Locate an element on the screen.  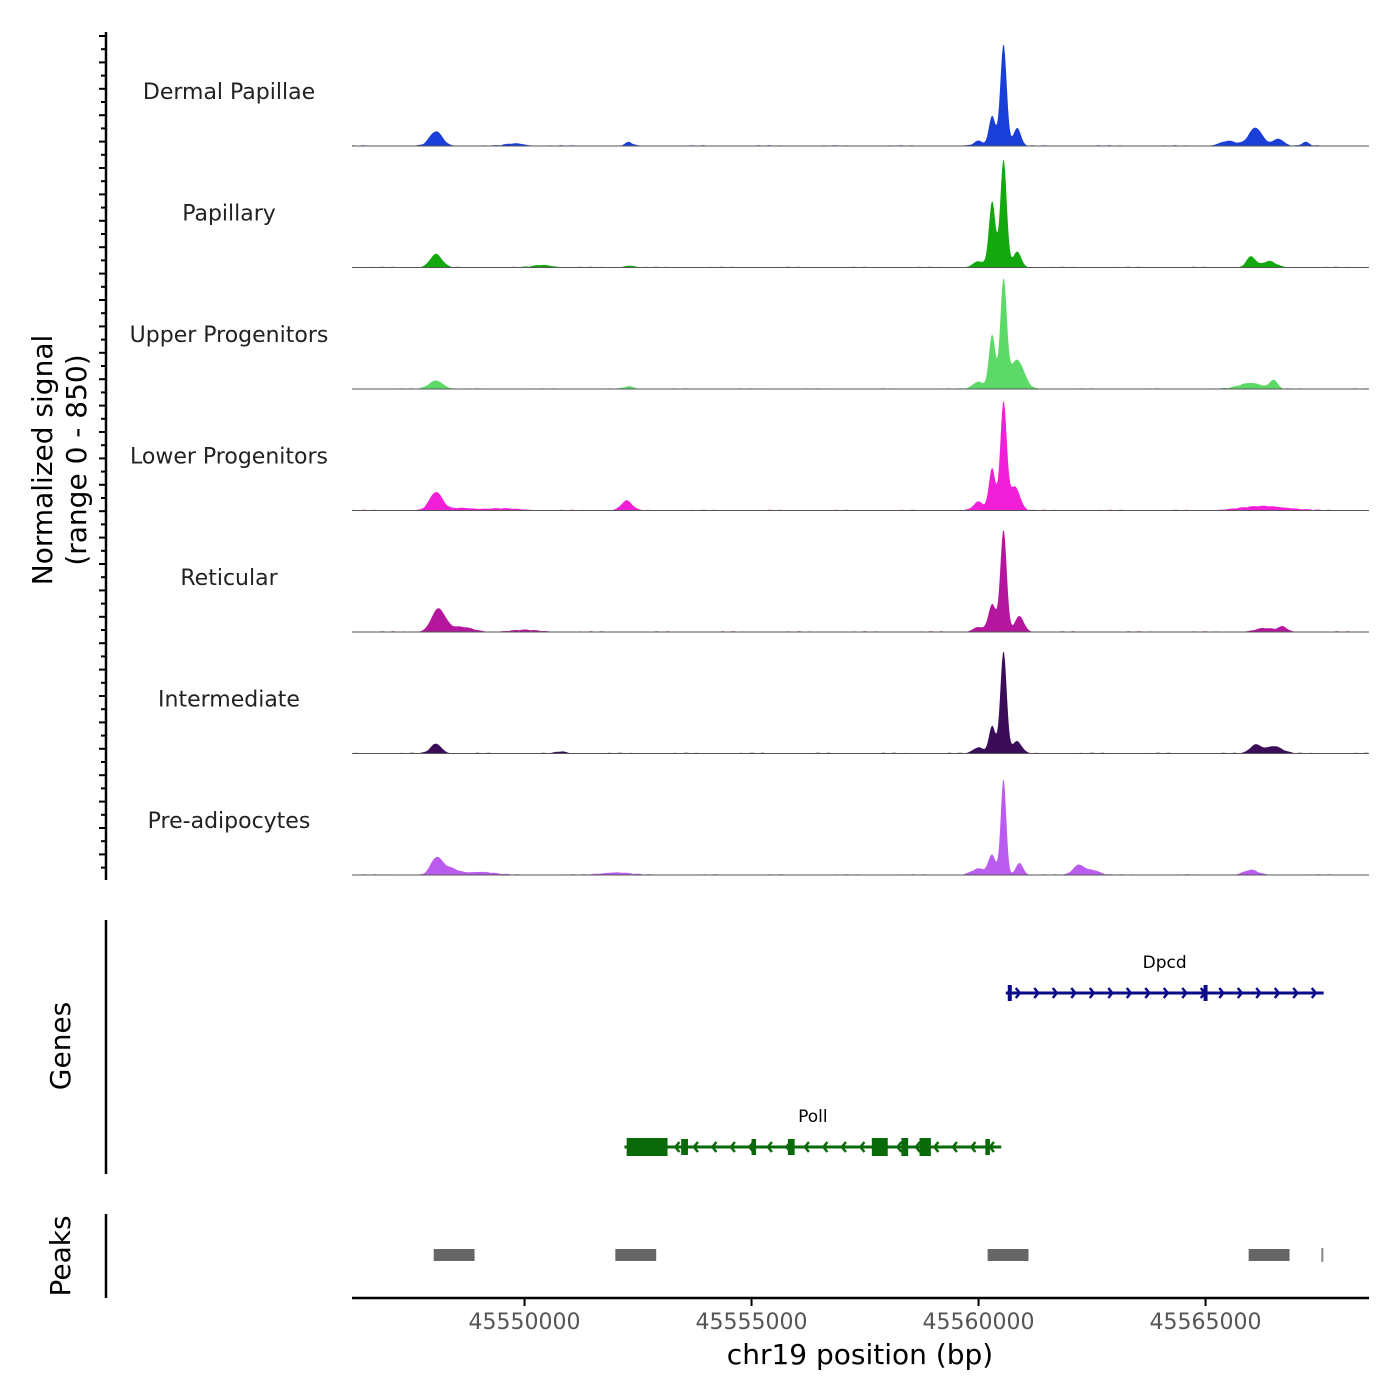
track-label: Lower Progenitors is located at coordinates (229, 457).